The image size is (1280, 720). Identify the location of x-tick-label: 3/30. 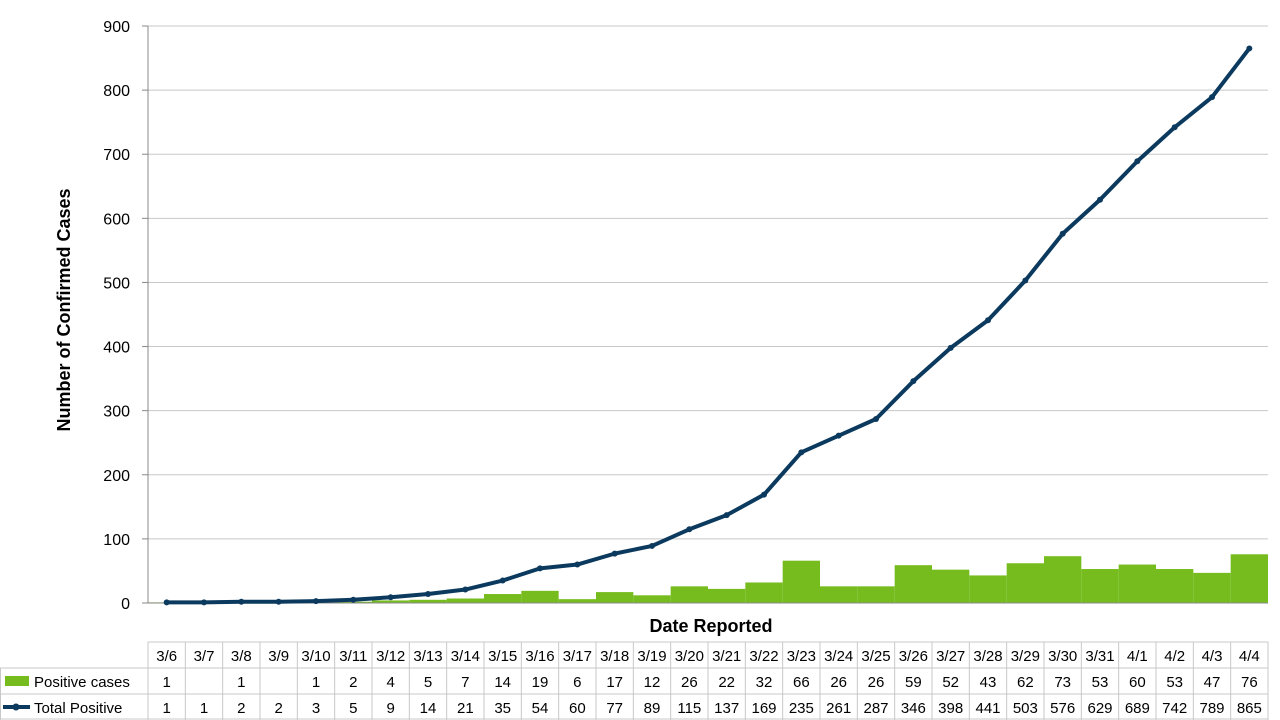
(1062, 656).